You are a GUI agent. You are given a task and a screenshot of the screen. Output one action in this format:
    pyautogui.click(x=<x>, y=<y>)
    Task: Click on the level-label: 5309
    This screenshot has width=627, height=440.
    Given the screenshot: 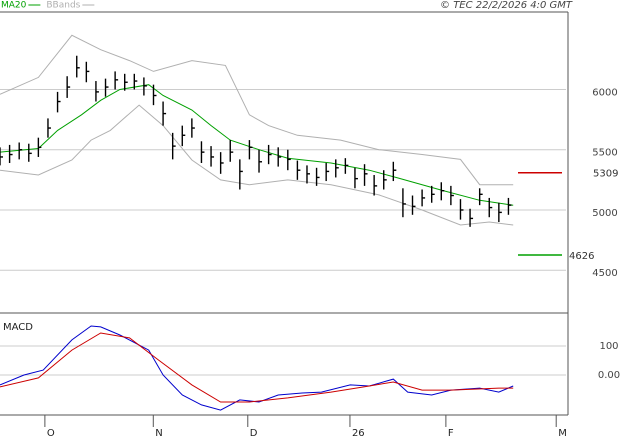 What is the action you would take?
    pyautogui.click(x=605, y=174)
    